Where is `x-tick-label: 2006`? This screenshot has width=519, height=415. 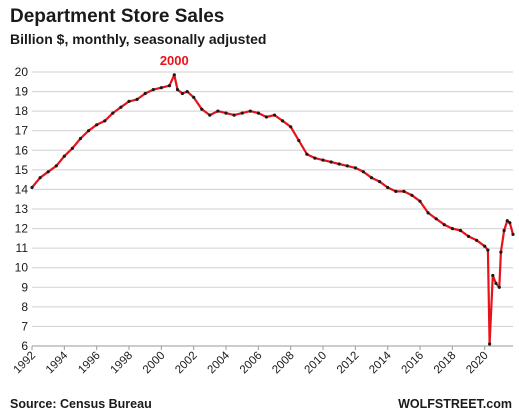
x-tick-label: 2006 is located at coordinates (251, 363).